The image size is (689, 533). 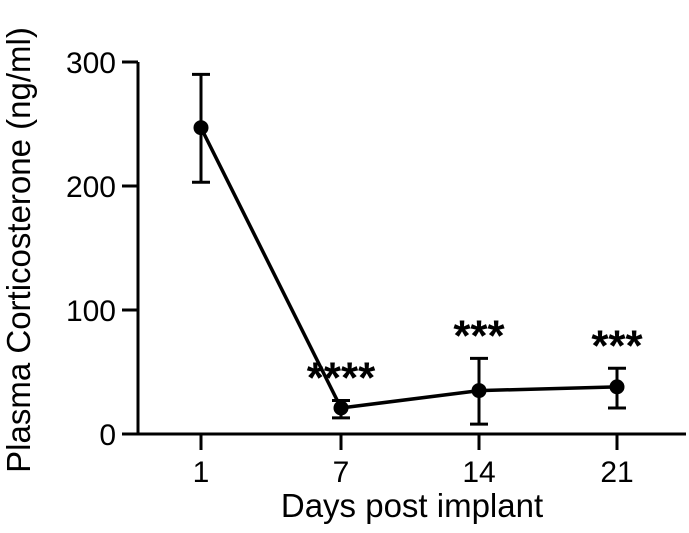 I want to click on x-axis-title: Days post implant, so click(x=412, y=505).